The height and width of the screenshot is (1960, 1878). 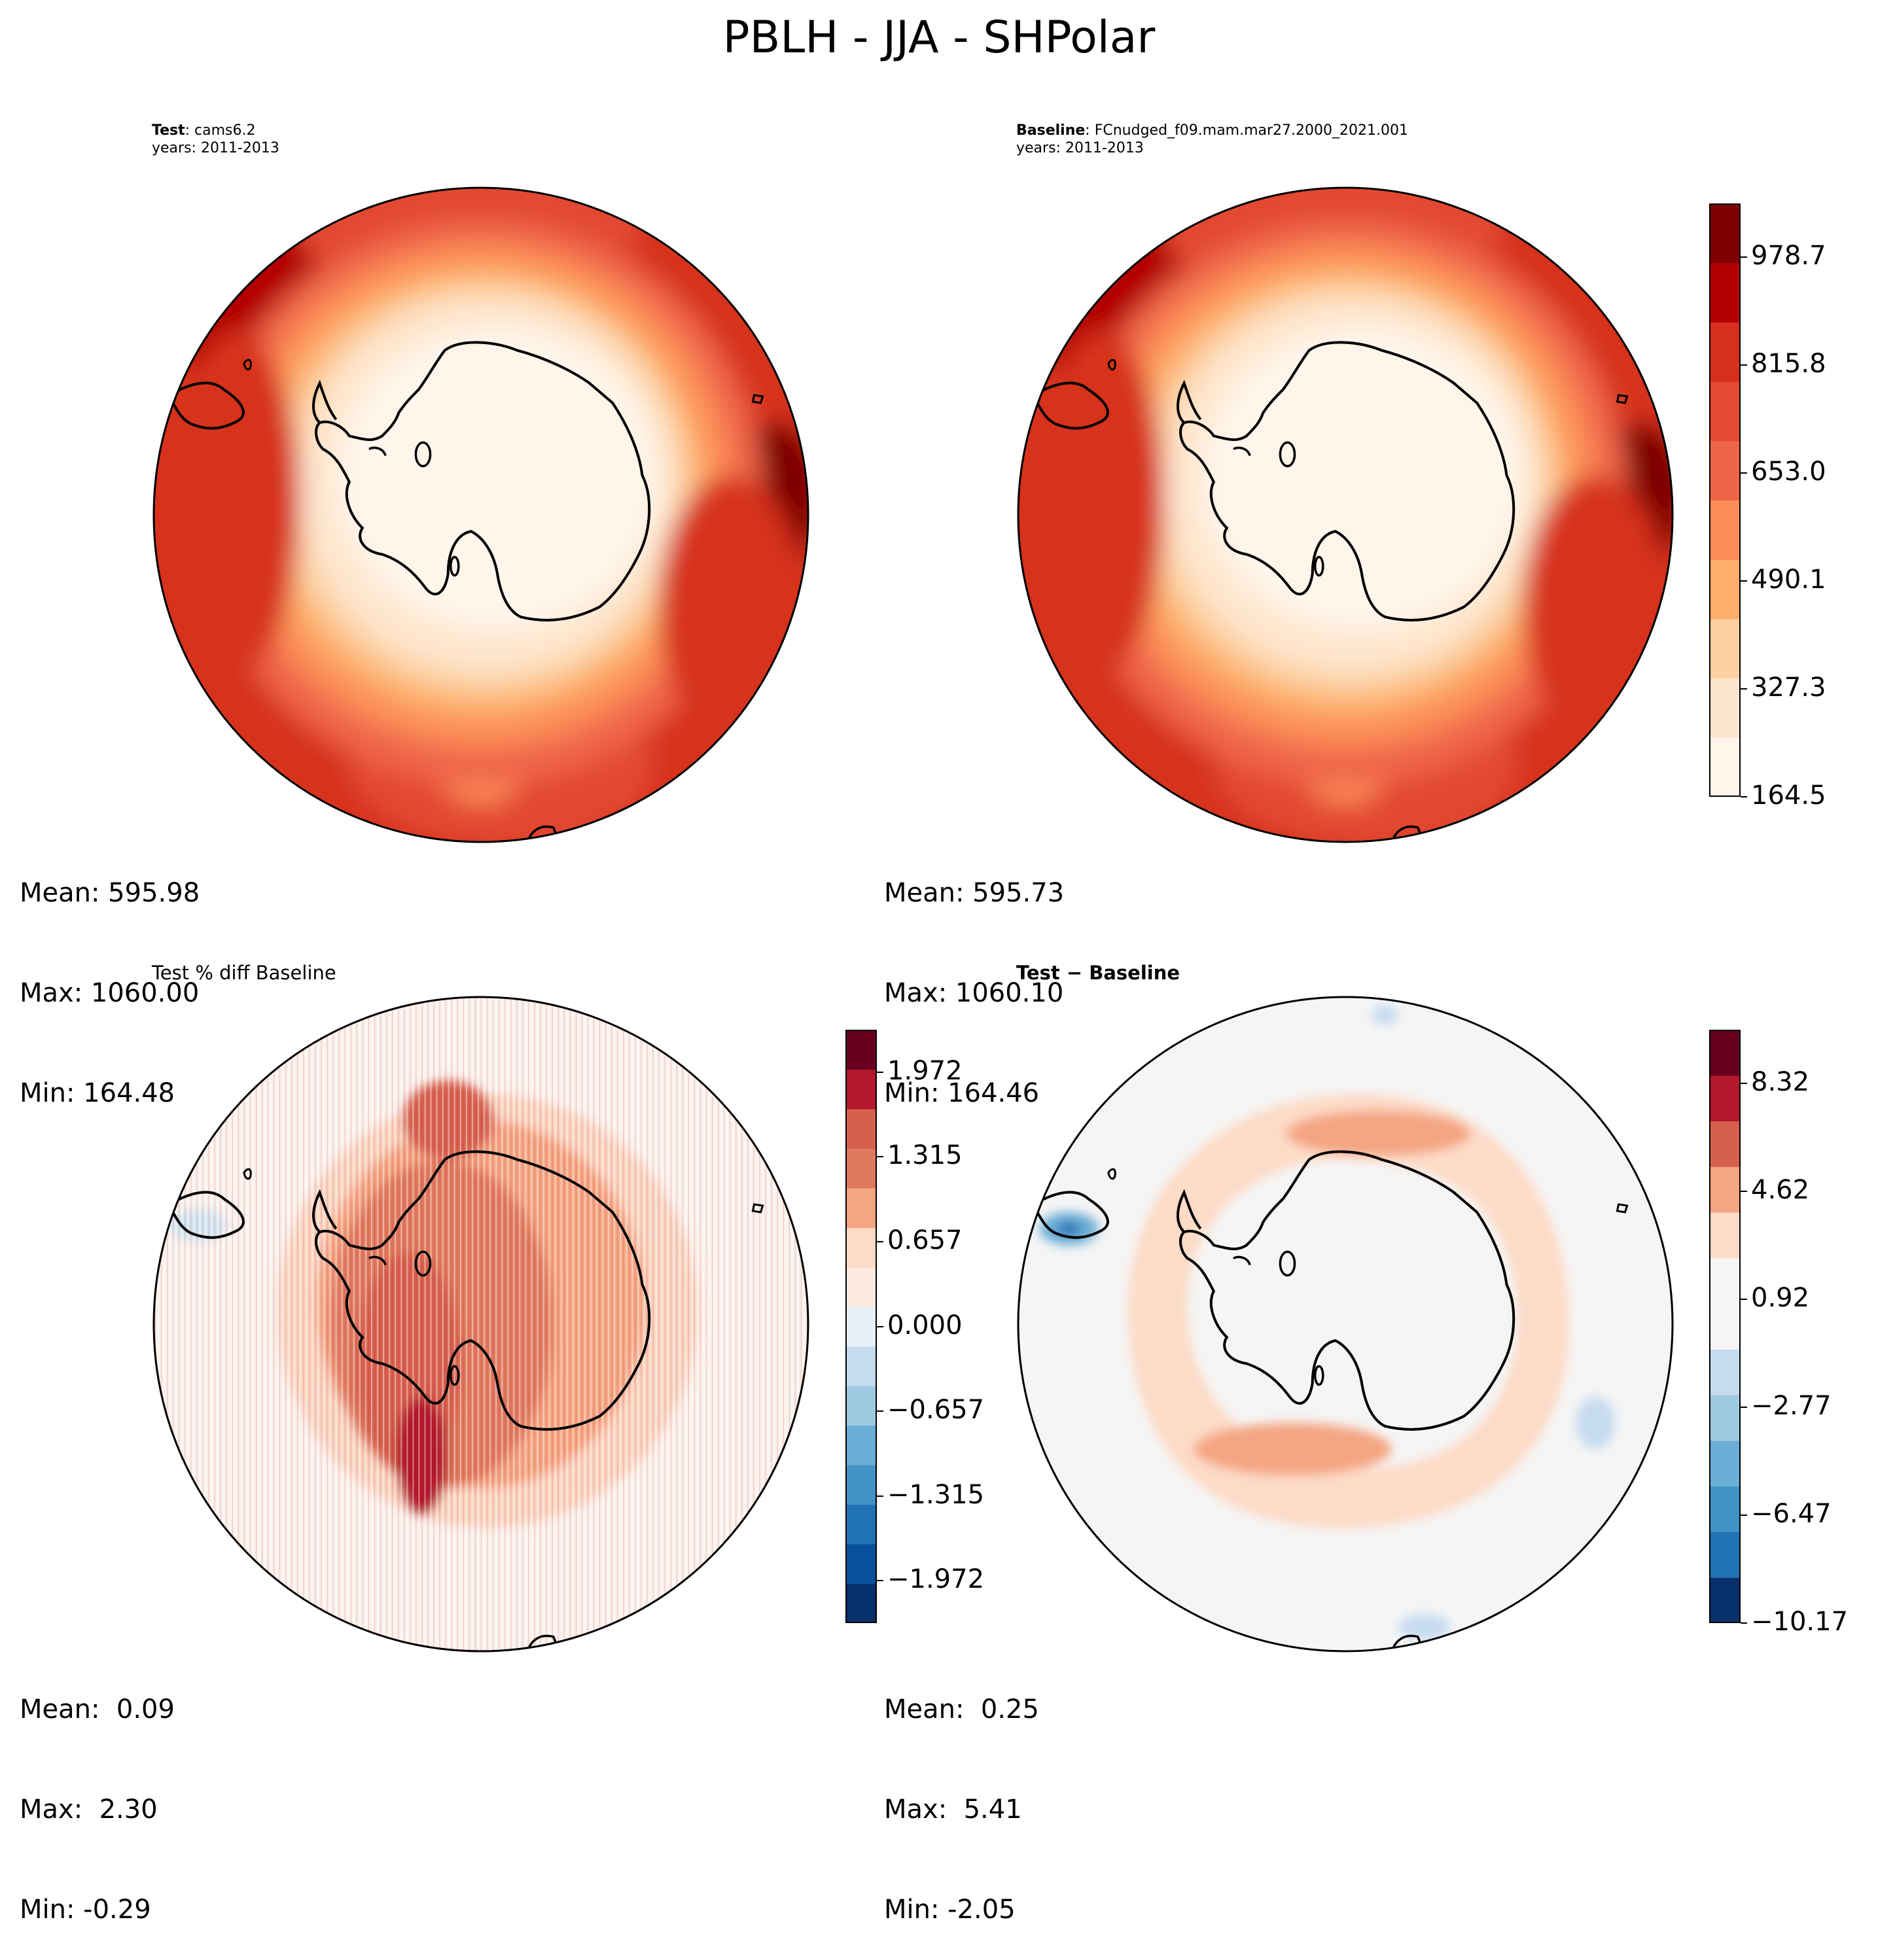 I want to click on test-max: Max: 1060.00, so click(x=110, y=993).